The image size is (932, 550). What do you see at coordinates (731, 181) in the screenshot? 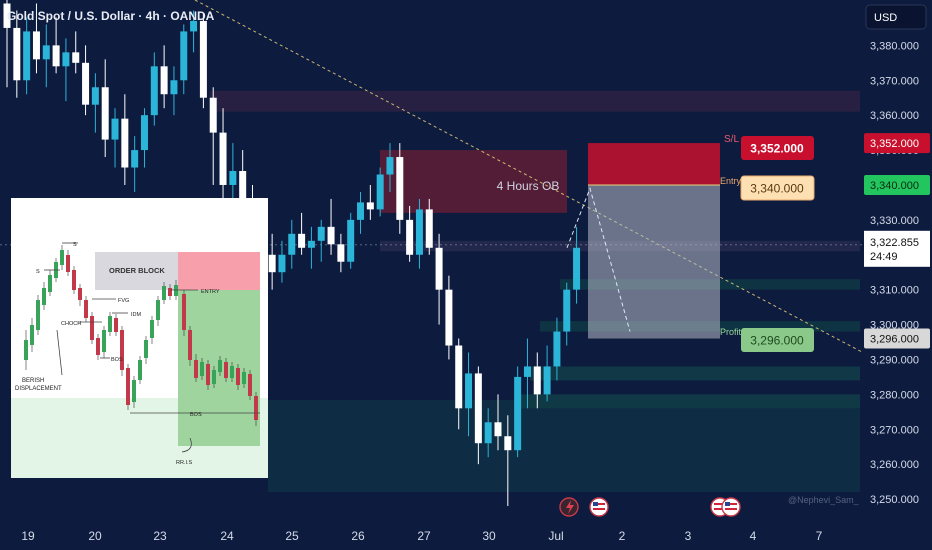
I see `entry-tag-label: Entry` at bounding box center [731, 181].